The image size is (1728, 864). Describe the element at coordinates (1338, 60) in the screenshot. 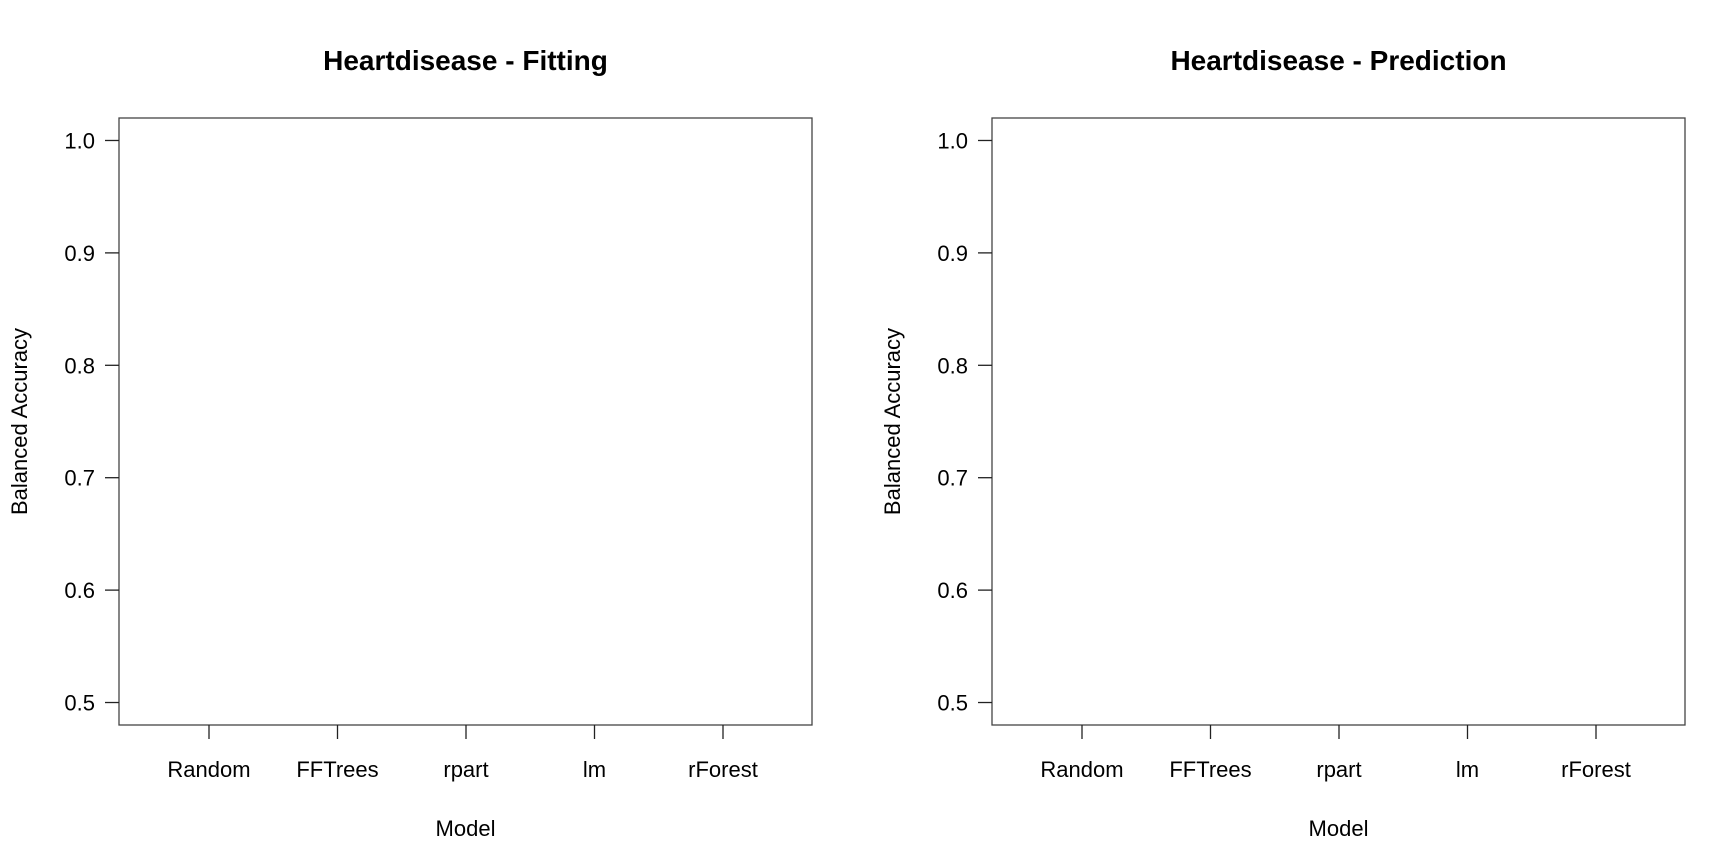

I see `chart-title: Heartdisease - Prediction` at that location.